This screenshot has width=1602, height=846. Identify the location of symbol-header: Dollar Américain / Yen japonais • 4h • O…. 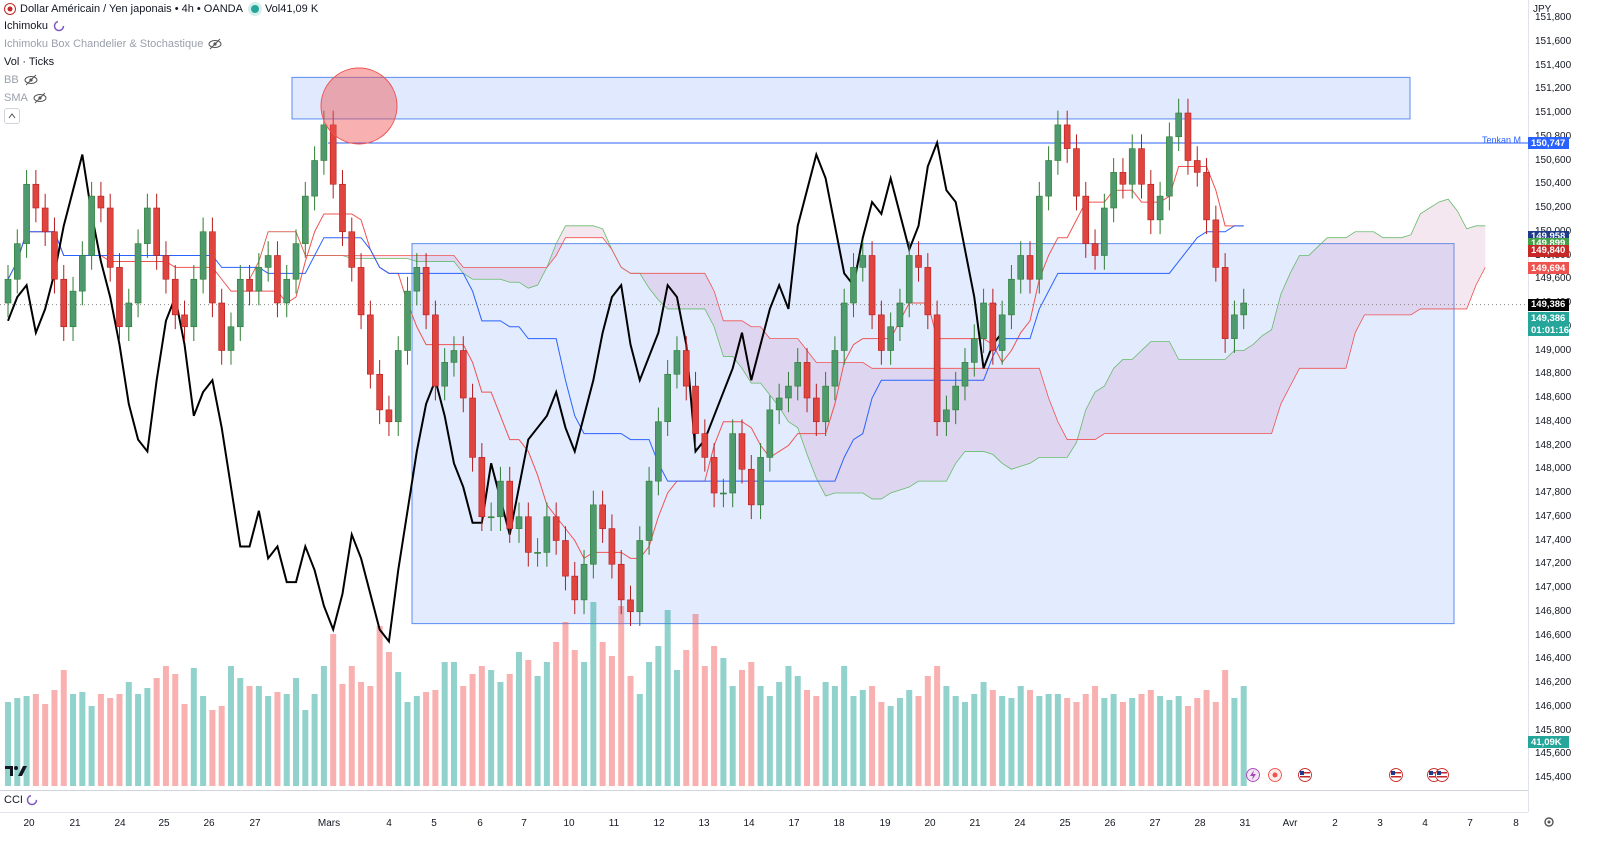
(161, 9).